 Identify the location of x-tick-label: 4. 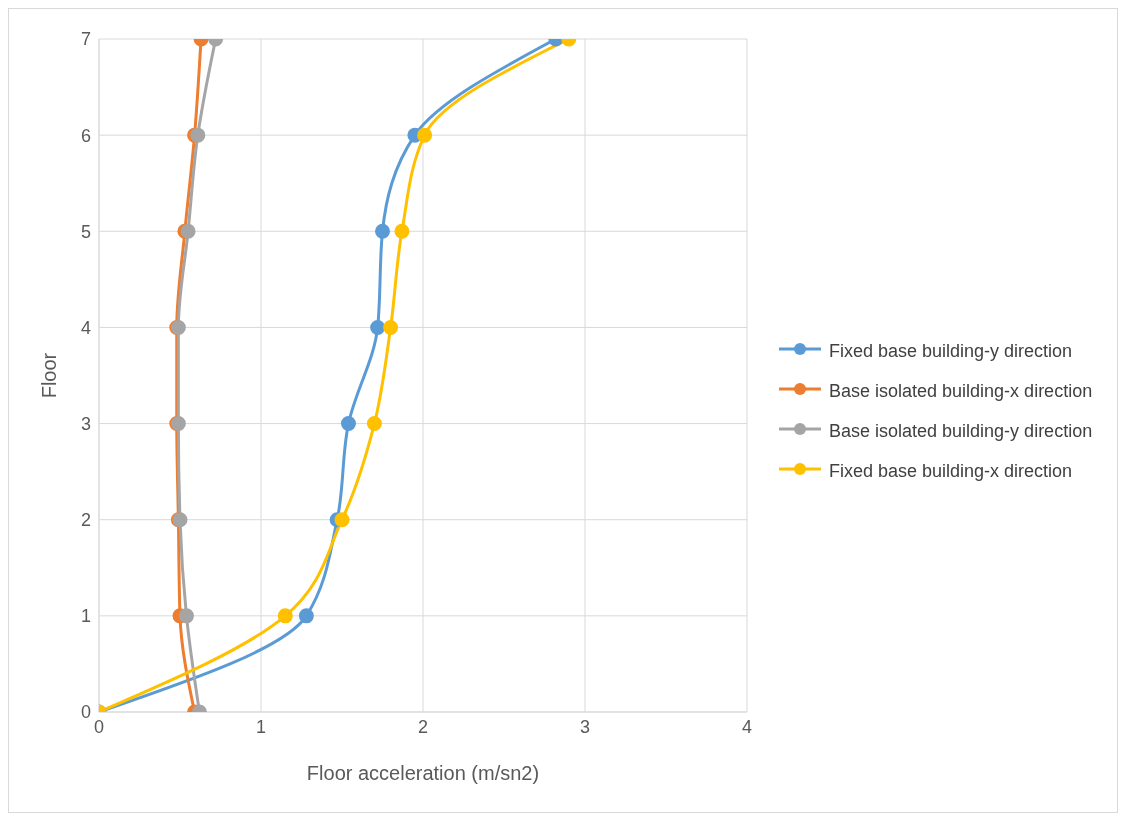
(747, 726).